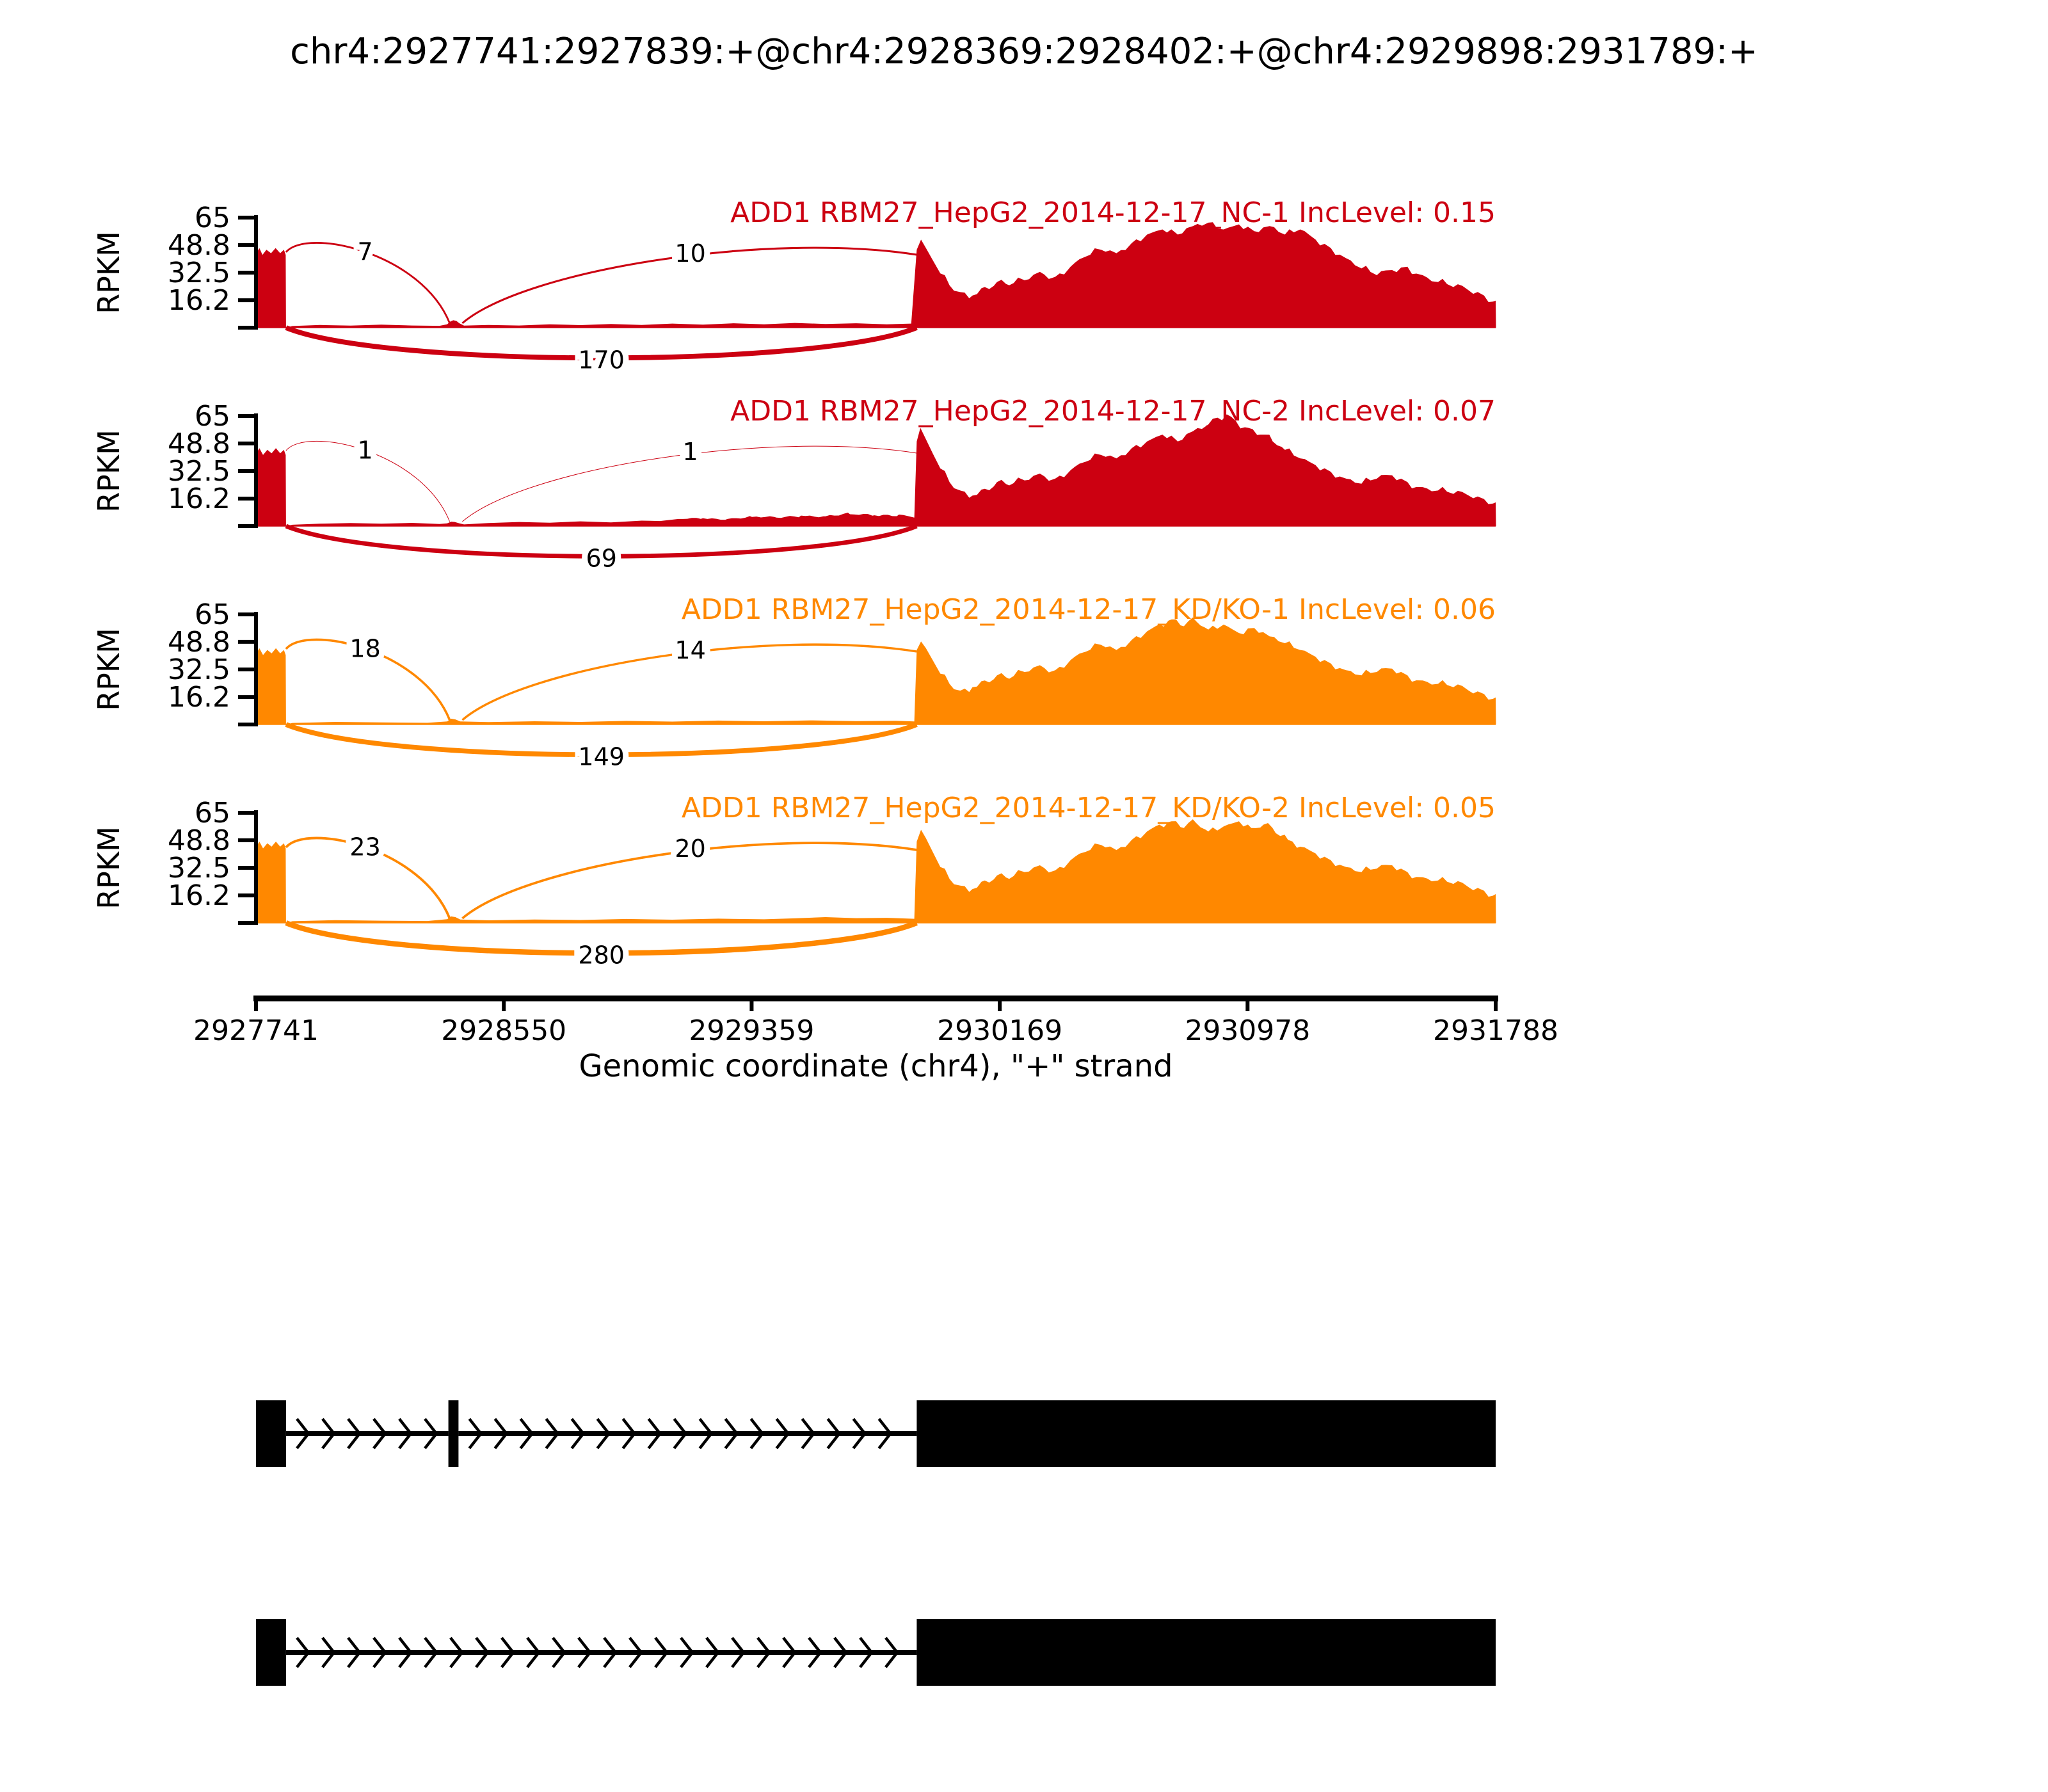 Image resolution: width=2048 pixels, height=1792 pixels. Describe the element at coordinates (690, 650) in the screenshot. I see `junction-count-label: 14` at that location.